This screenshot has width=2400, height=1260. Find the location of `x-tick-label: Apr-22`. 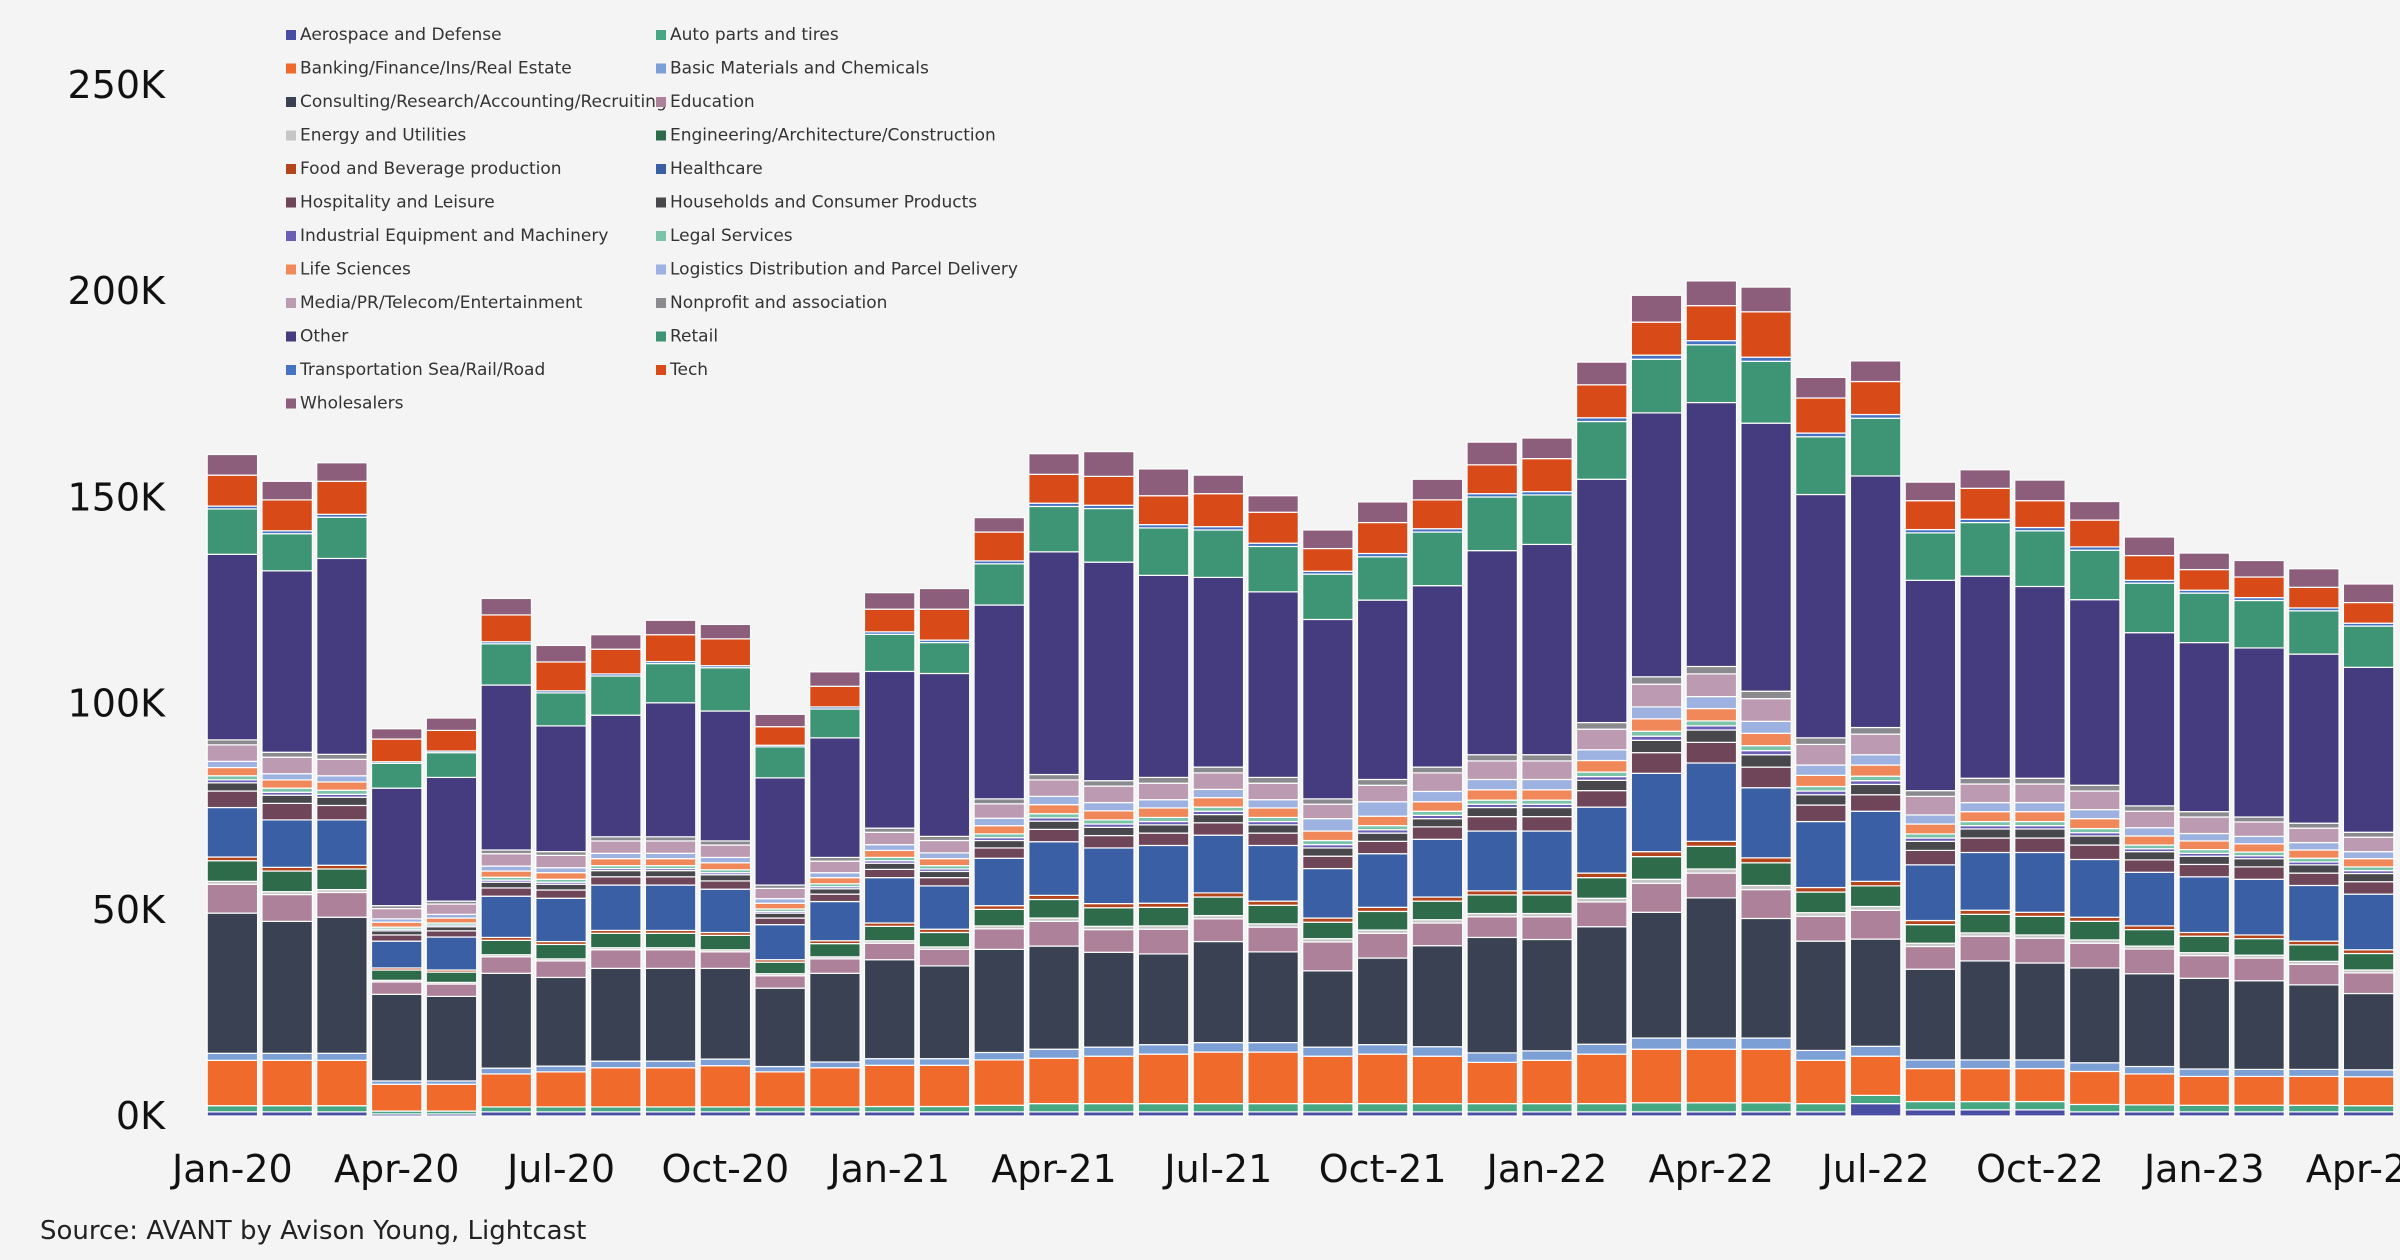

x-tick-label: Apr-22 is located at coordinates (1711, 1169).